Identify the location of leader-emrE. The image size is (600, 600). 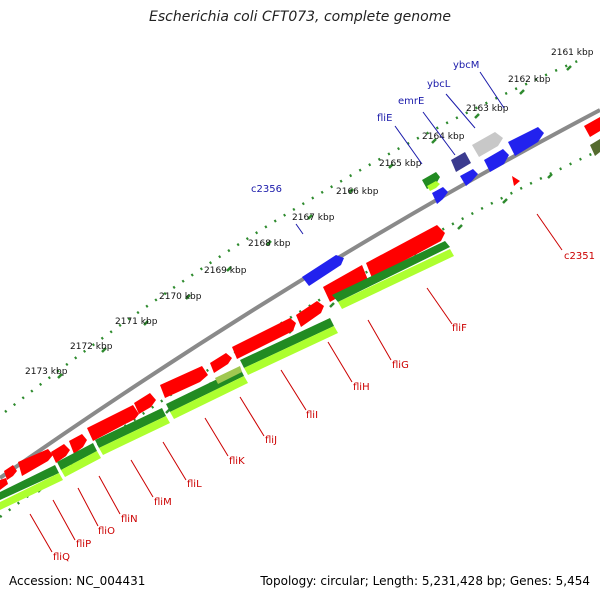
(439, 133).